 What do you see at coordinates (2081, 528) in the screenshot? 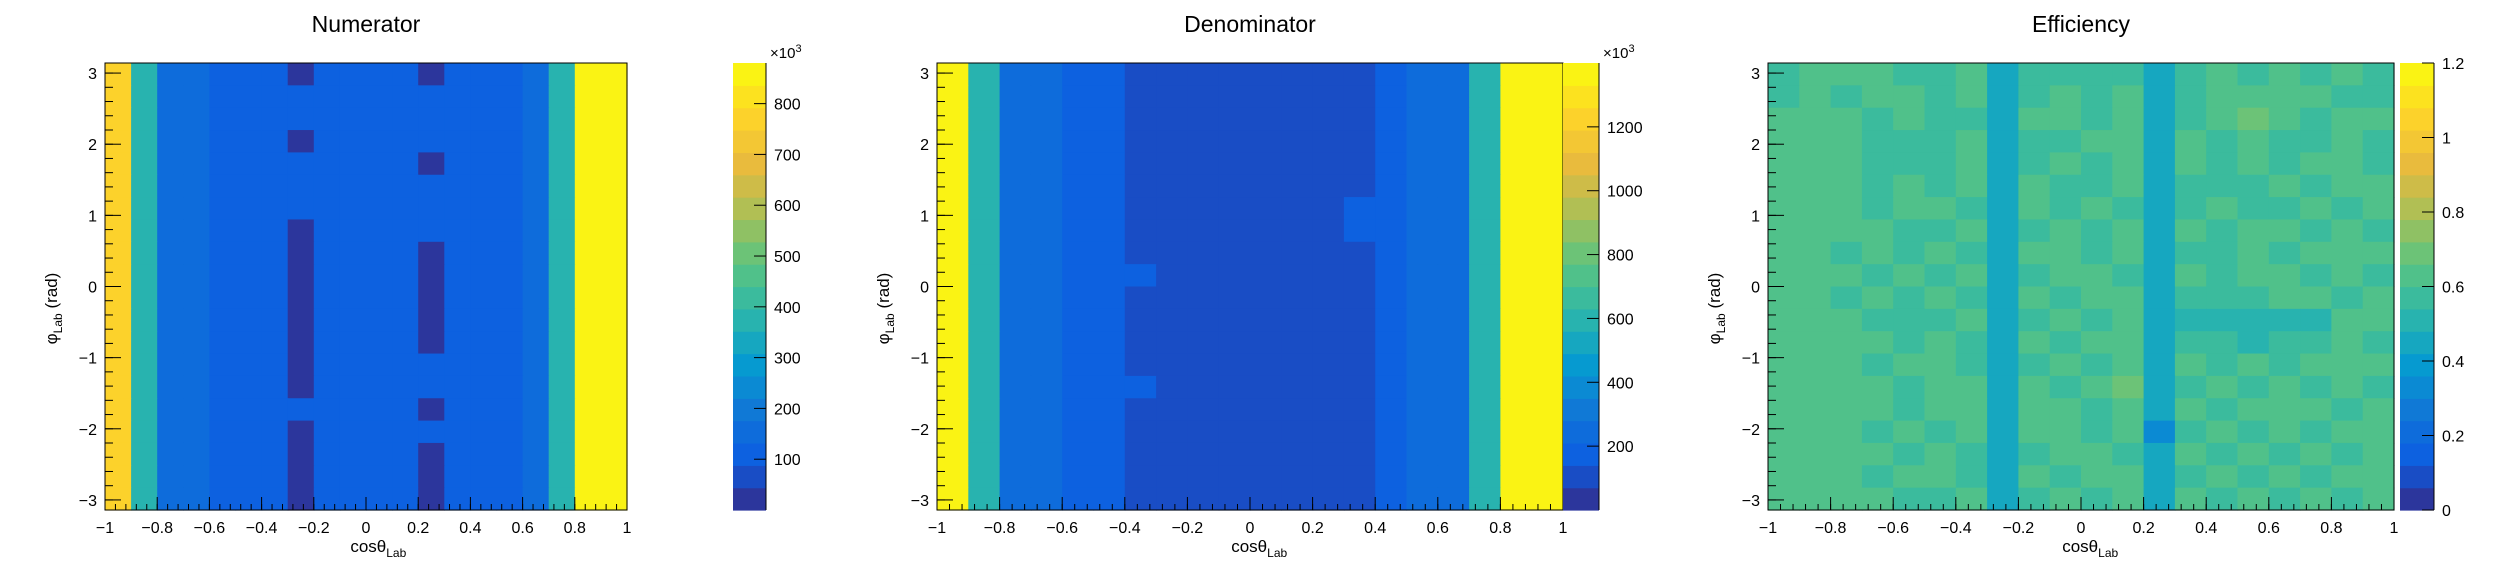
I see `x-tick-label: 0` at bounding box center [2081, 528].